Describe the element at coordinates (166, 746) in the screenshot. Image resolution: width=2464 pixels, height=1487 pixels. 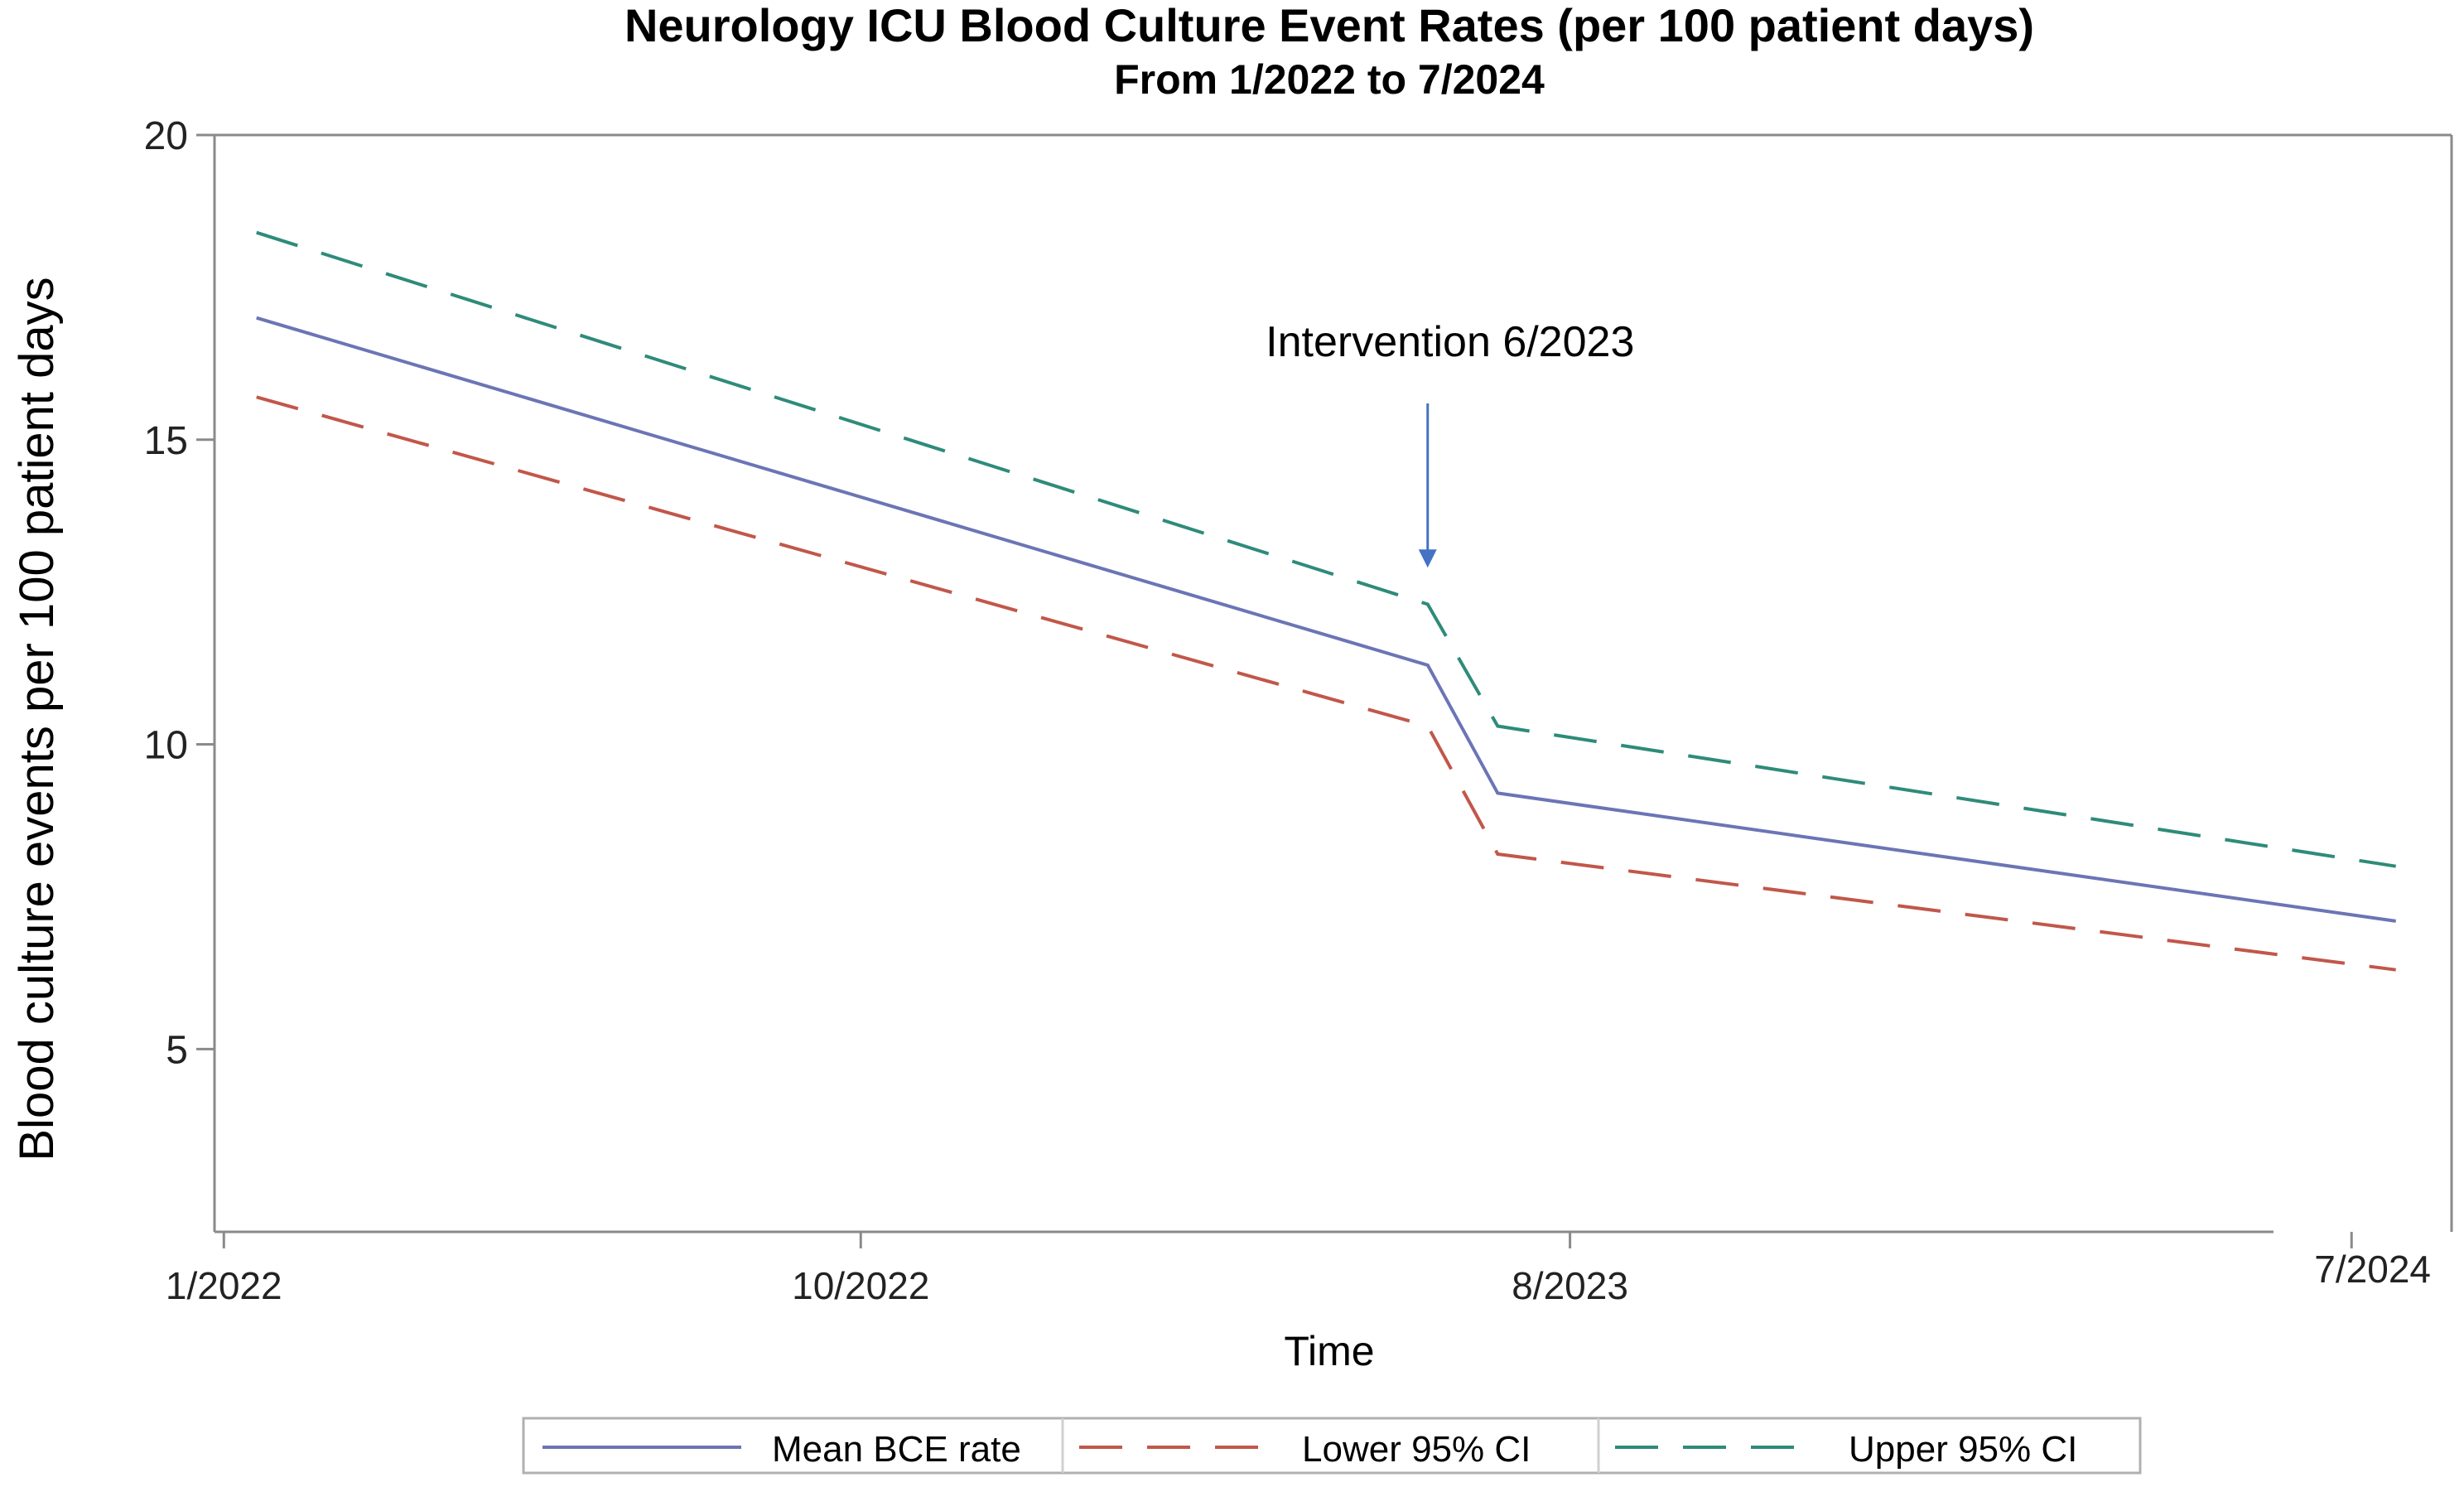
I see `y-tick-label: 10` at that location.